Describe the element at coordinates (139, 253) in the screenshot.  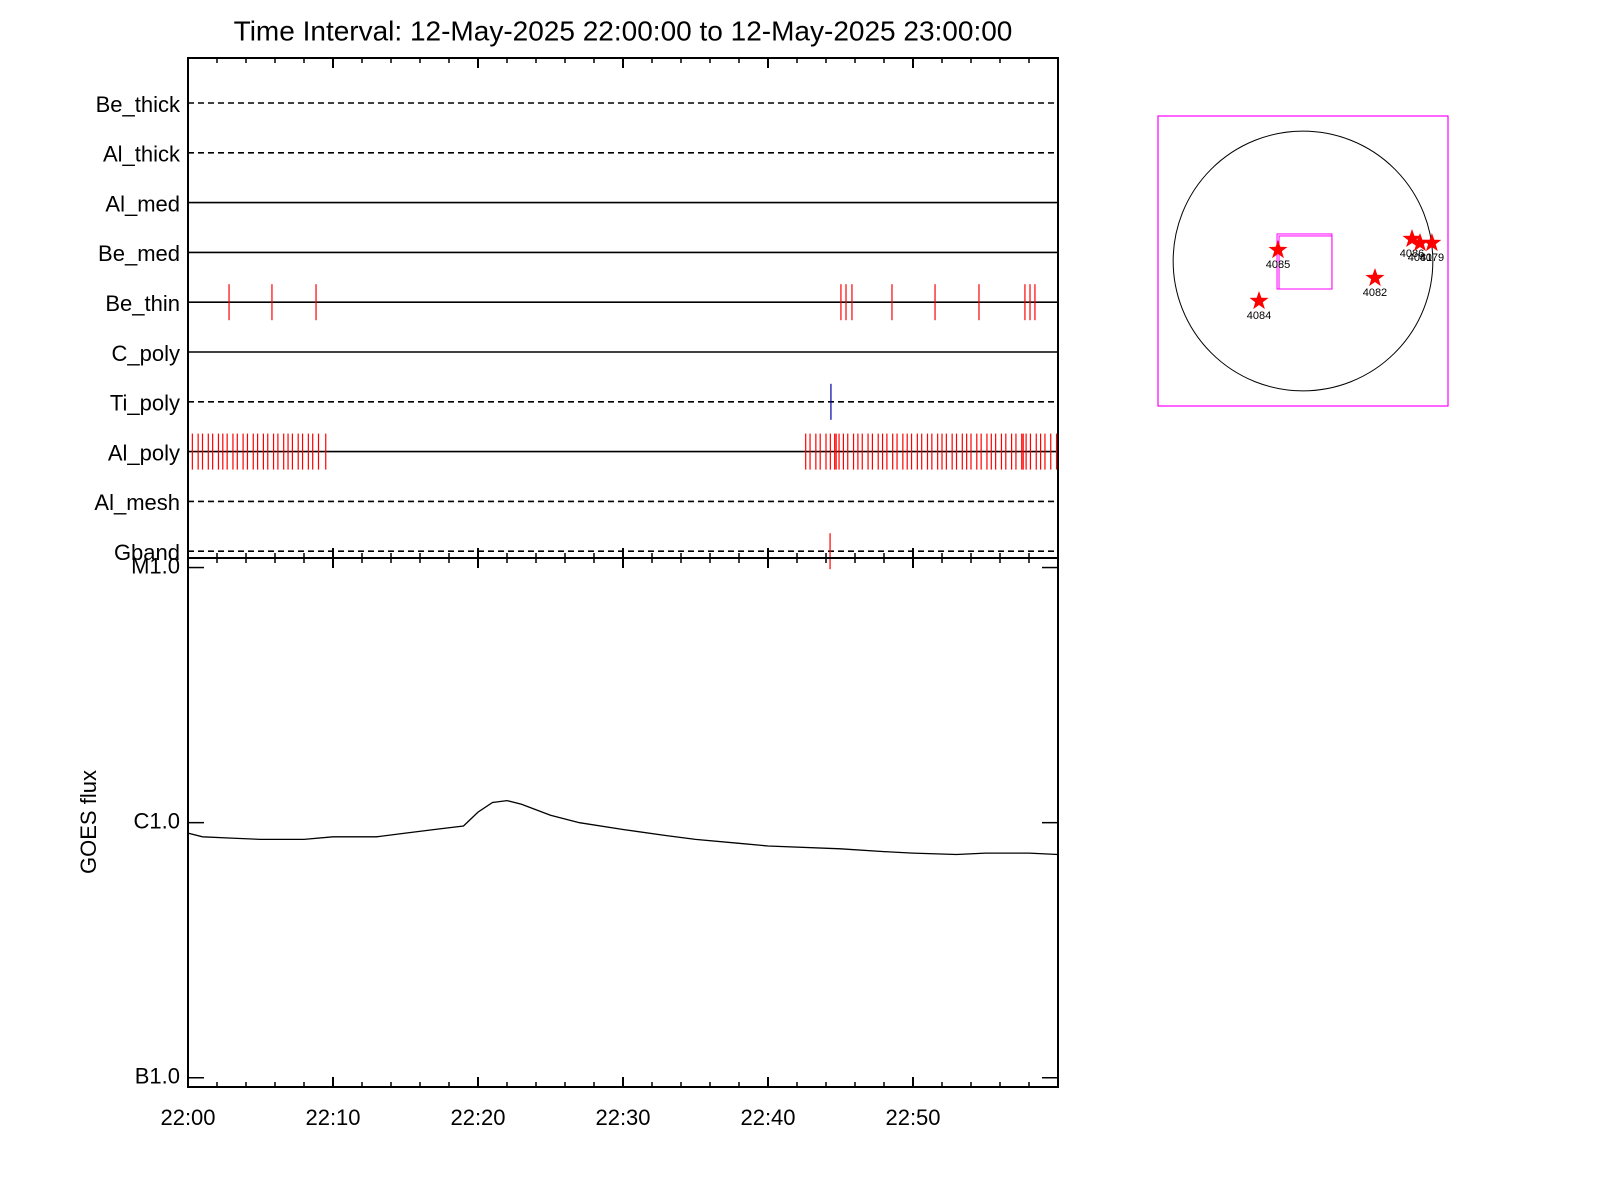
I see `row-label: Be_med` at that location.